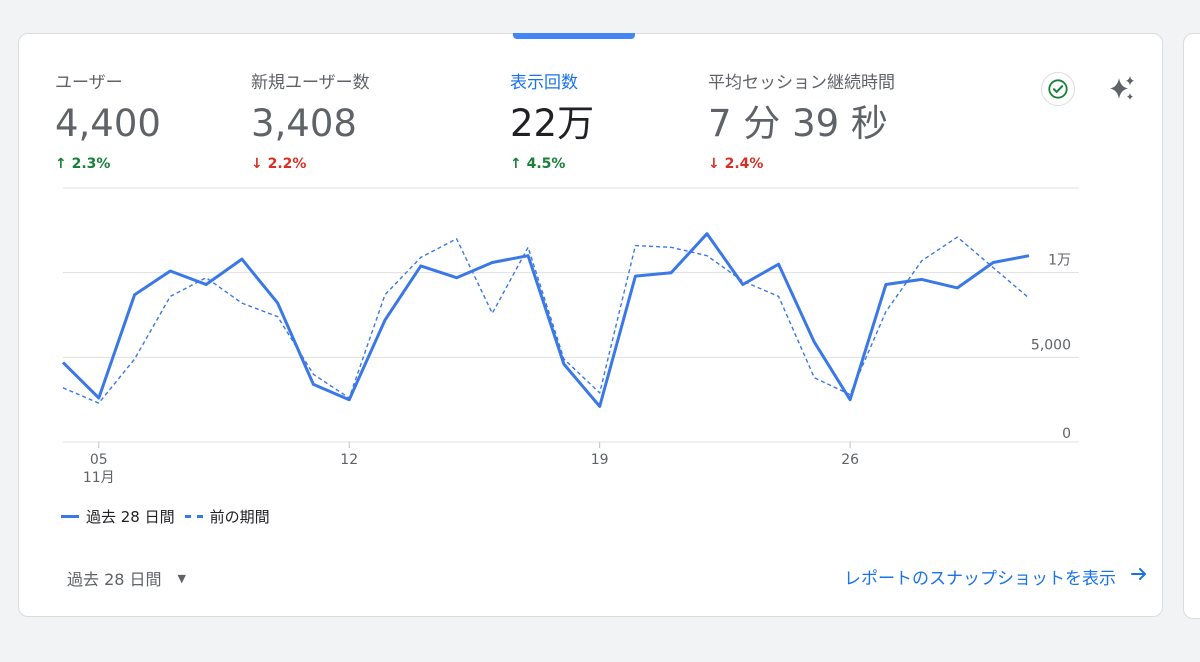 This screenshot has height=662, width=1200. What do you see at coordinates (1059, 261) in the screenshot?
I see `y-tick-label: 1万` at bounding box center [1059, 261].